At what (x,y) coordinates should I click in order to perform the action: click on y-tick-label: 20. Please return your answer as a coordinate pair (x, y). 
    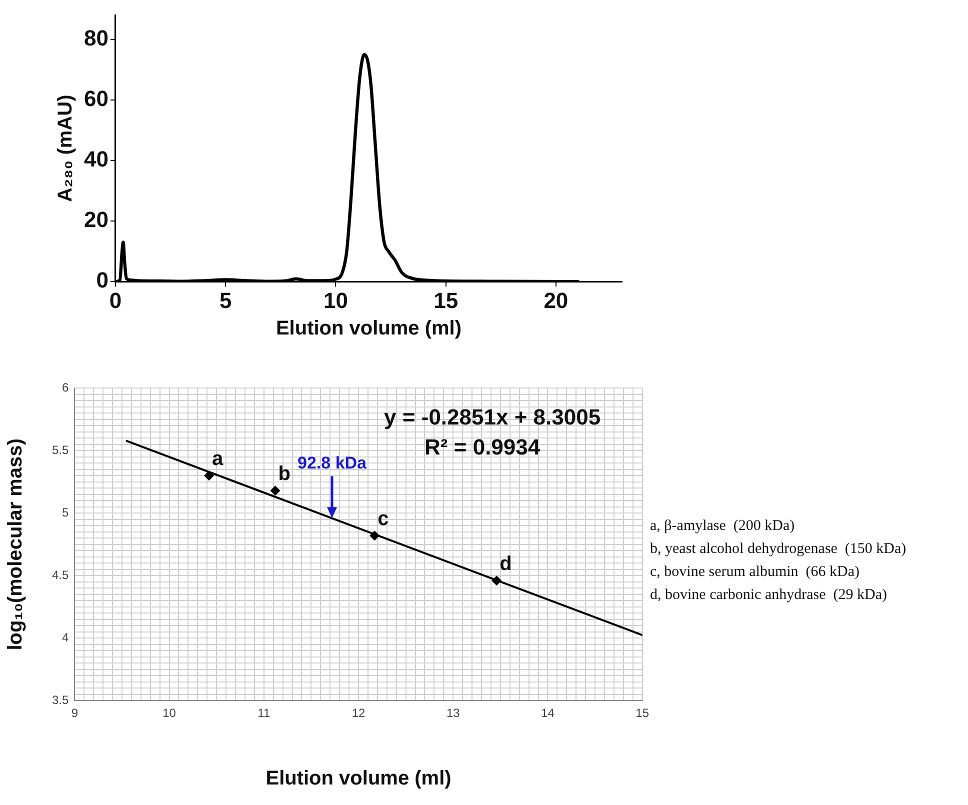
    Looking at the image, I should click on (96, 219).